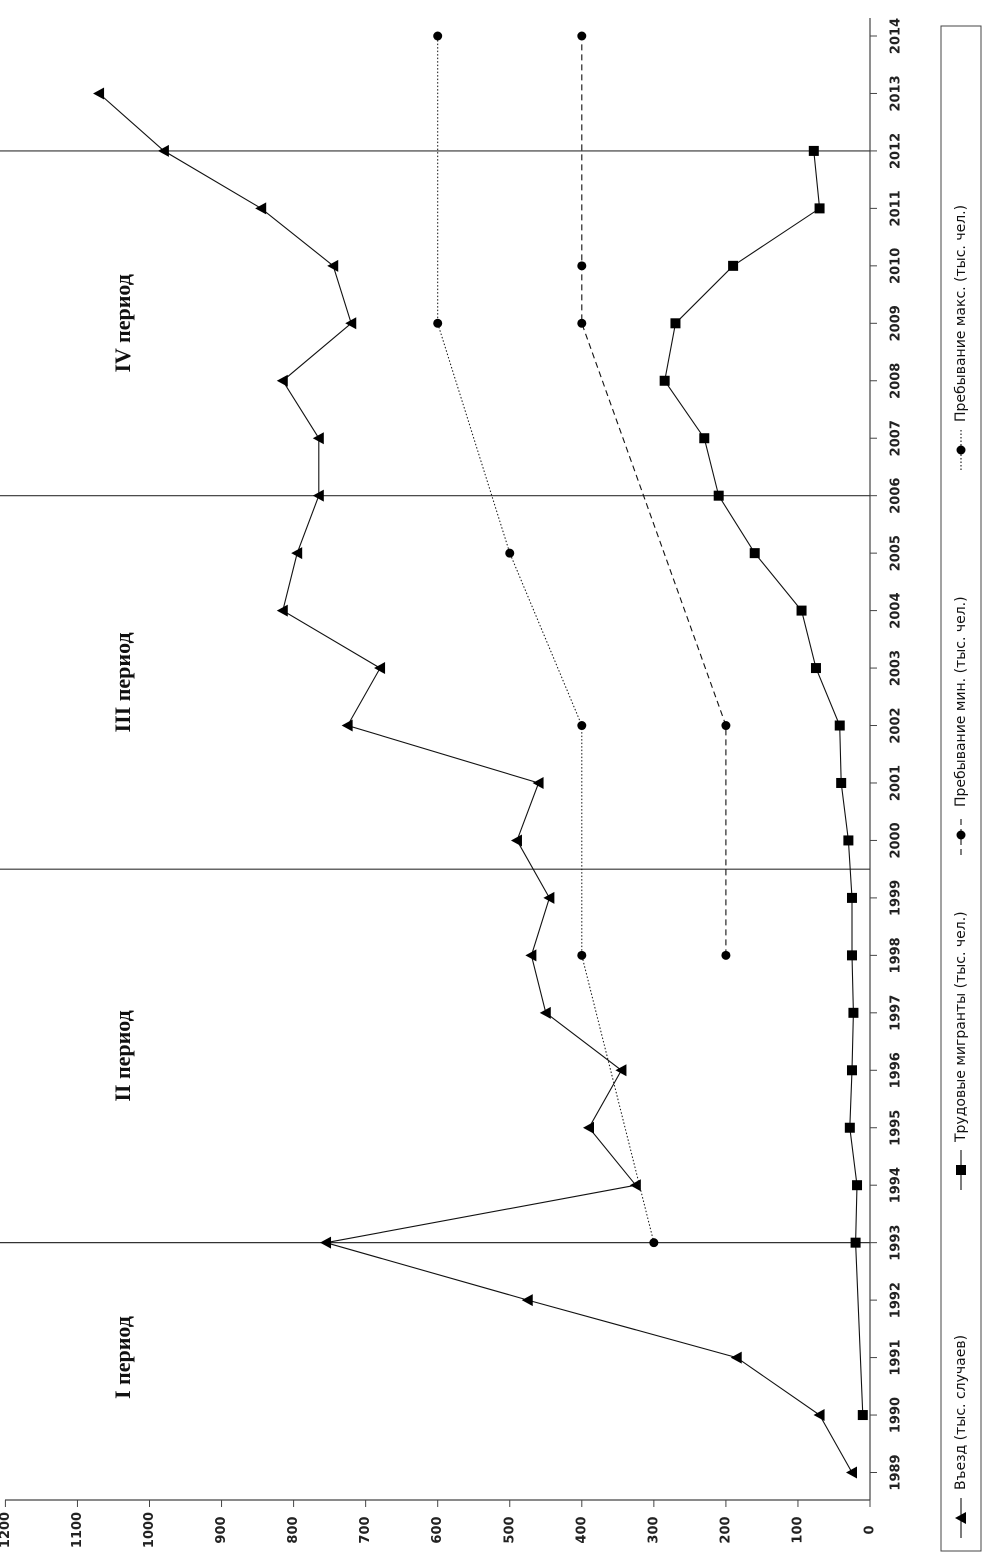  Describe the element at coordinates (896, 1472) in the screenshot. I see `year-tick-label: 1989` at that location.